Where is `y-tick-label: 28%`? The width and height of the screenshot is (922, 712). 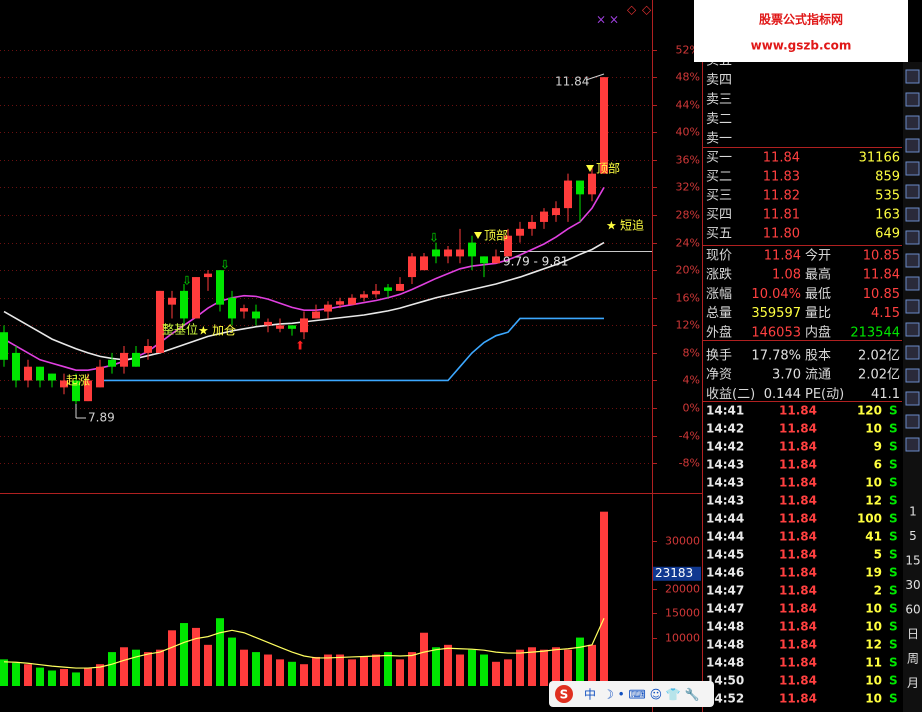 y-tick-label: 28% is located at coordinates (688, 215).